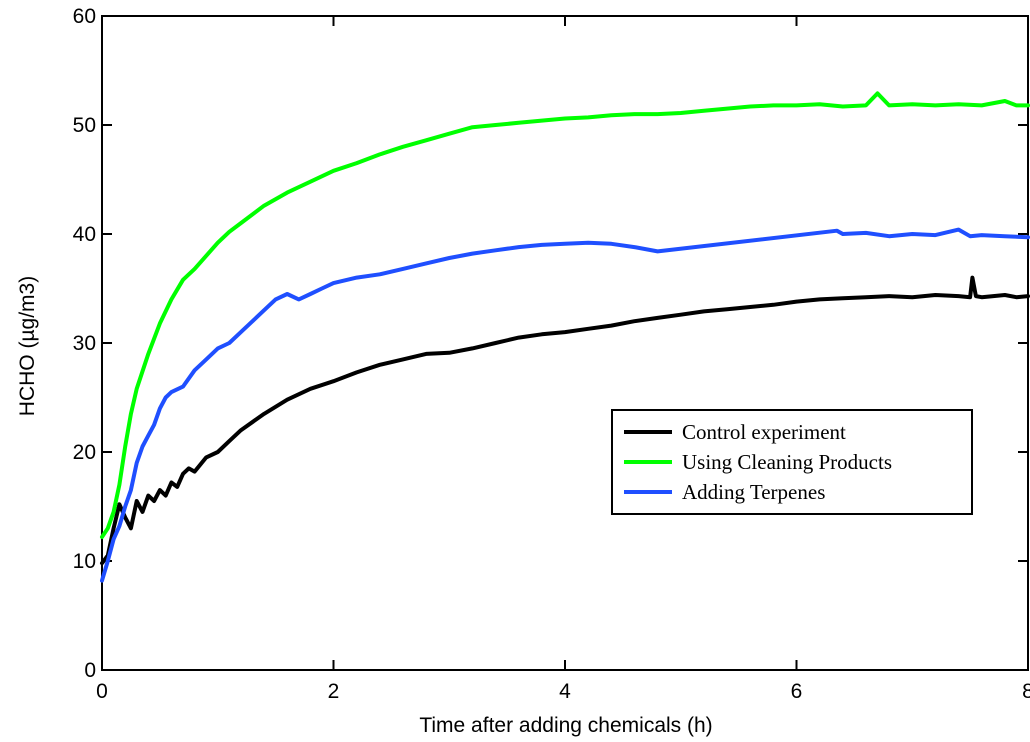 The width and height of the screenshot is (1030, 742). Describe the element at coordinates (334, 691) in the screenshot. I see `x-tick-label: 2` at that location.